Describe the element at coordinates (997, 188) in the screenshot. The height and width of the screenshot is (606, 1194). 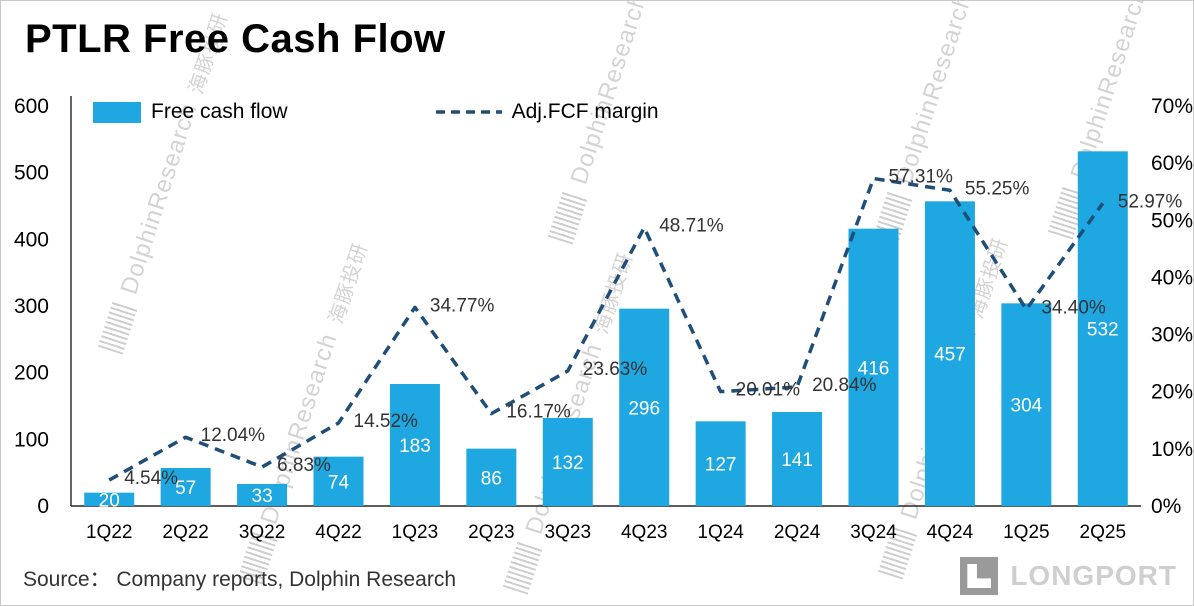
I see `svg-text: 55.25%` at that location.